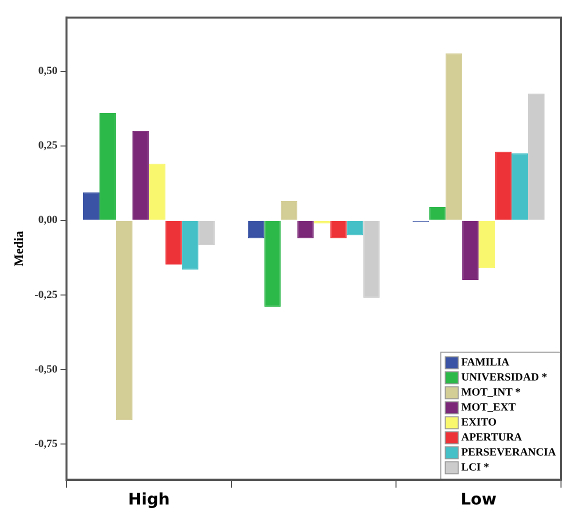 Image resolution: width=577 pixels, height=521 pixels. I want to click on legend-label: MOT_EXT, so click(488, 408).